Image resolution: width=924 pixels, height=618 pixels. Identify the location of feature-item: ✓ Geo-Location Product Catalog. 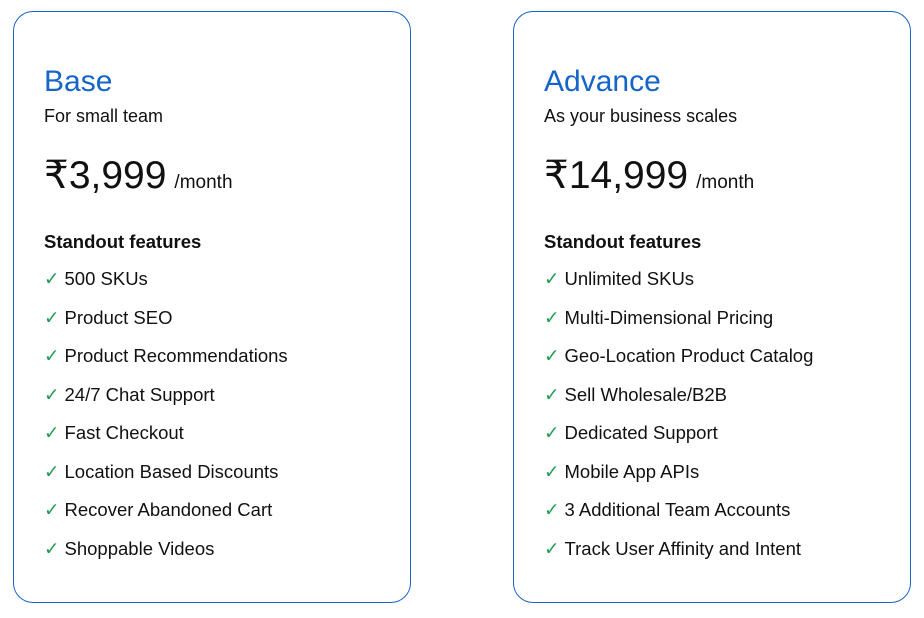
(678, 364).